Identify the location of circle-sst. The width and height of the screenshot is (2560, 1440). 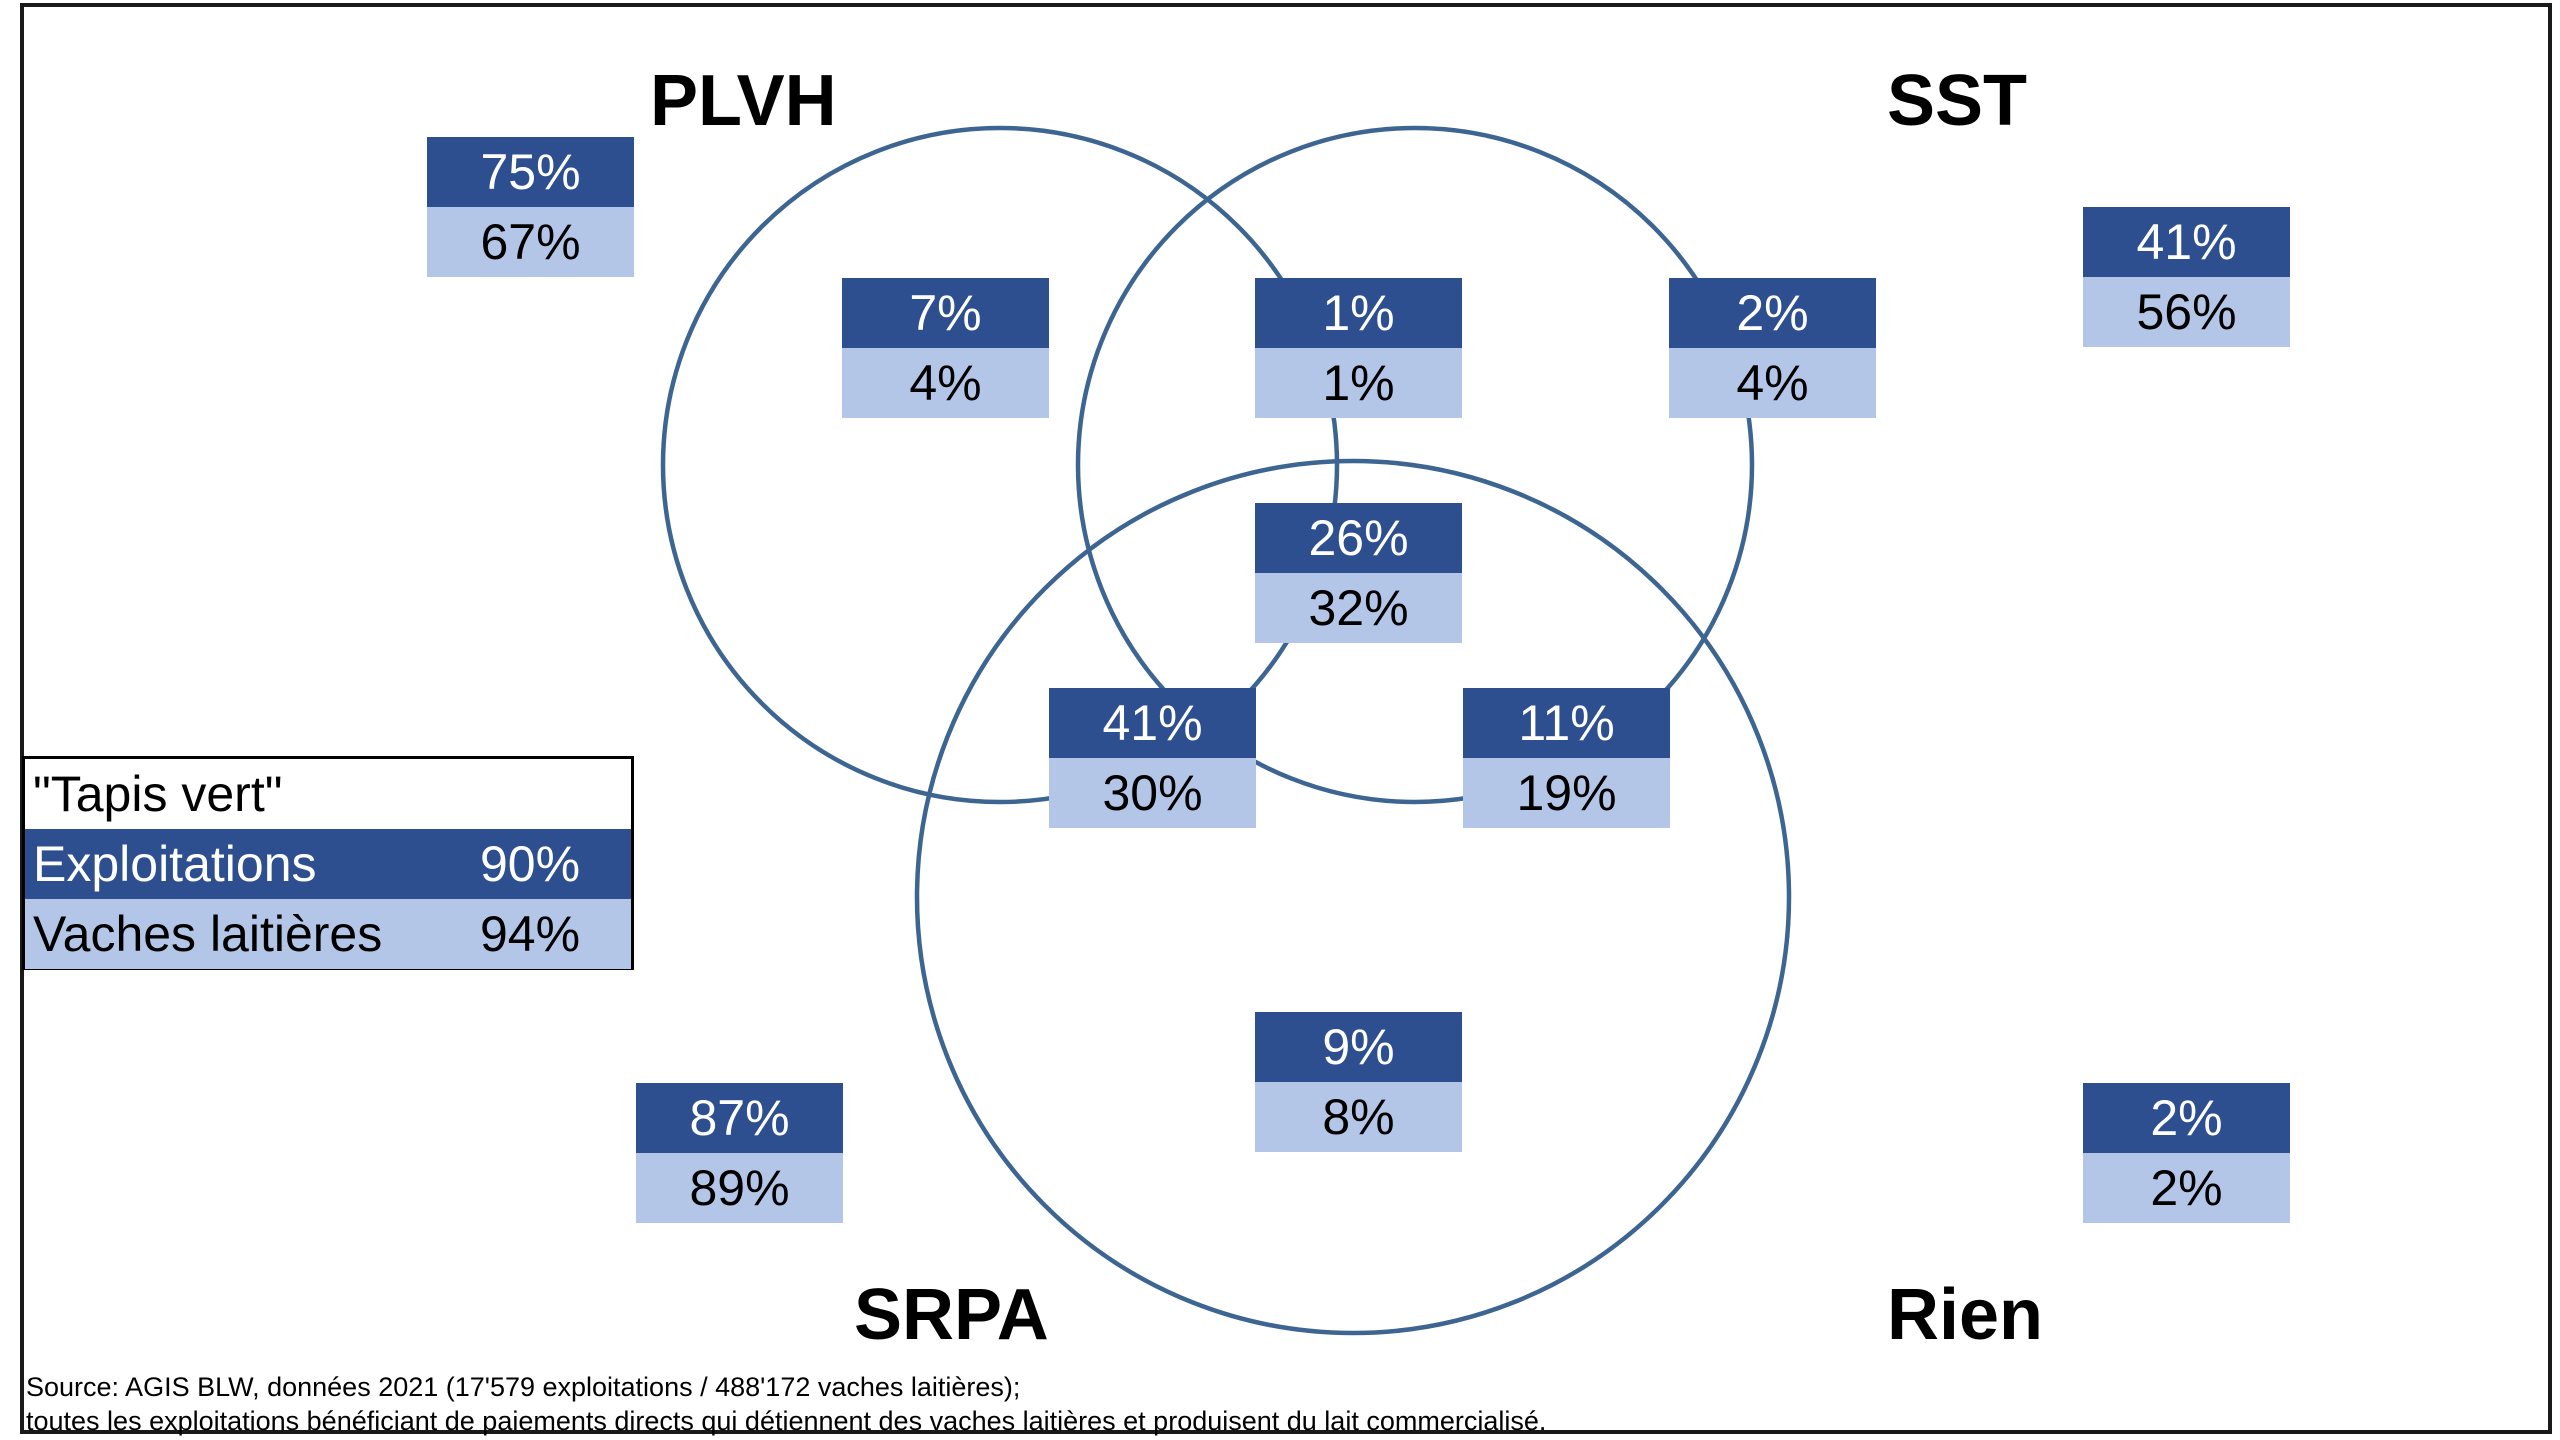
(1415, 465).